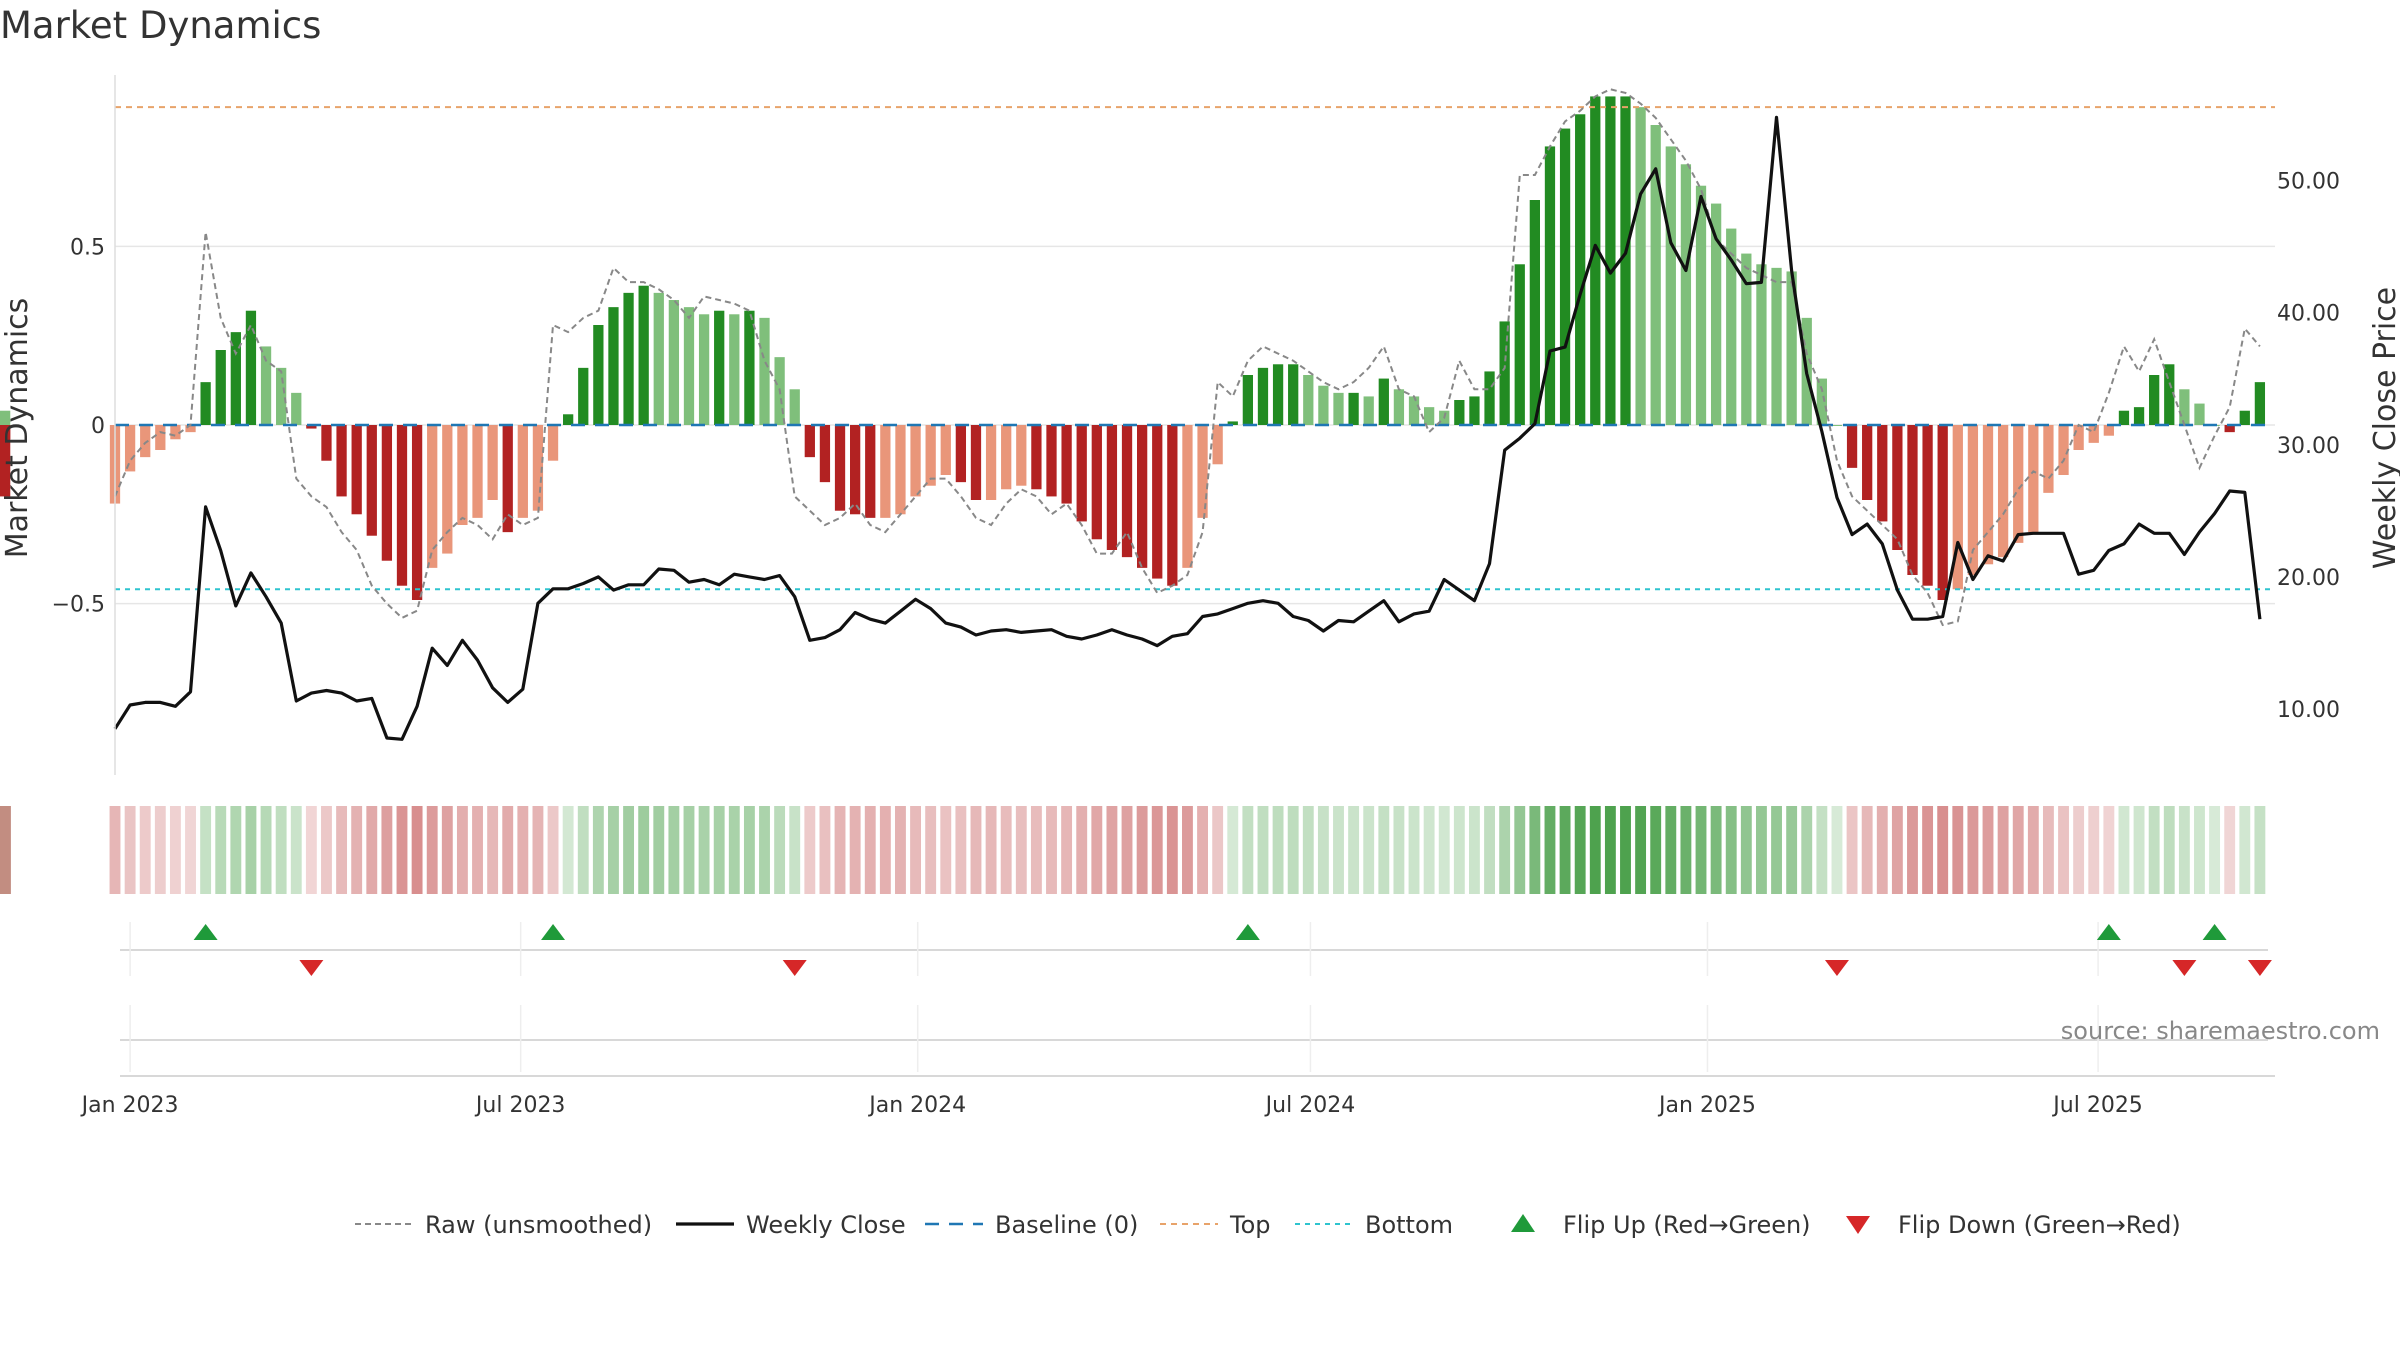 This screenshot has width=2400, height=1350. What do you see at coordinates (2220, 1031) in the screenshot?
I see `source-credit: source: sharemaestro.com` at bounding box center [2220, 1031].